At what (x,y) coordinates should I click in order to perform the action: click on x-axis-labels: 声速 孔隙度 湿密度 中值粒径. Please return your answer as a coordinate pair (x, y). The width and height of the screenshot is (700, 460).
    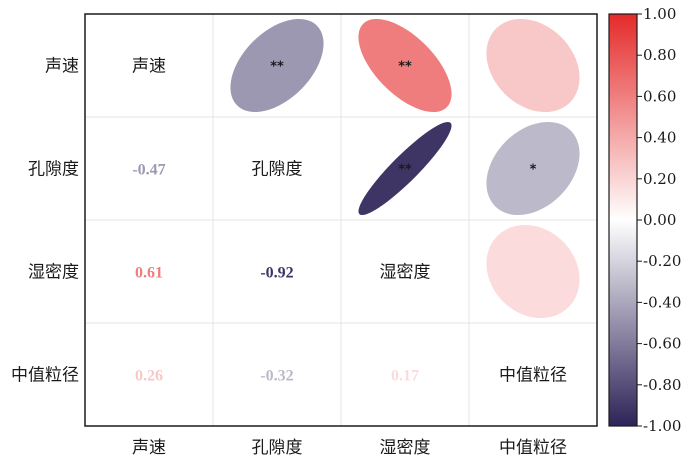
    Looking at the image, I should click on (349, 448).